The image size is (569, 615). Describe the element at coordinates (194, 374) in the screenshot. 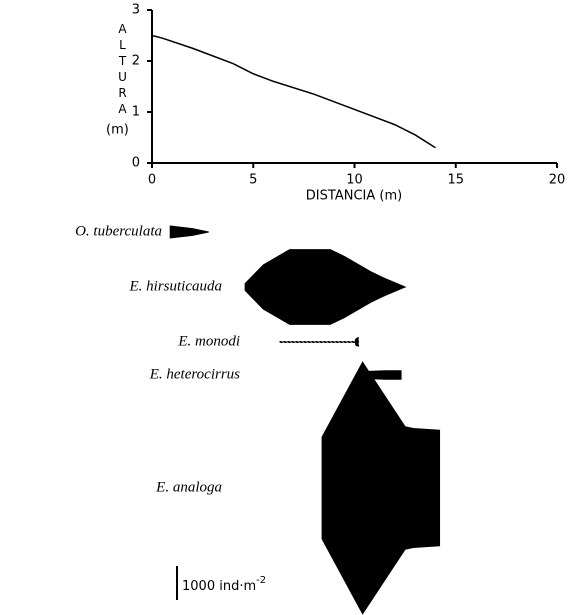

I see `species-label: E. heterocirrus` at that location.